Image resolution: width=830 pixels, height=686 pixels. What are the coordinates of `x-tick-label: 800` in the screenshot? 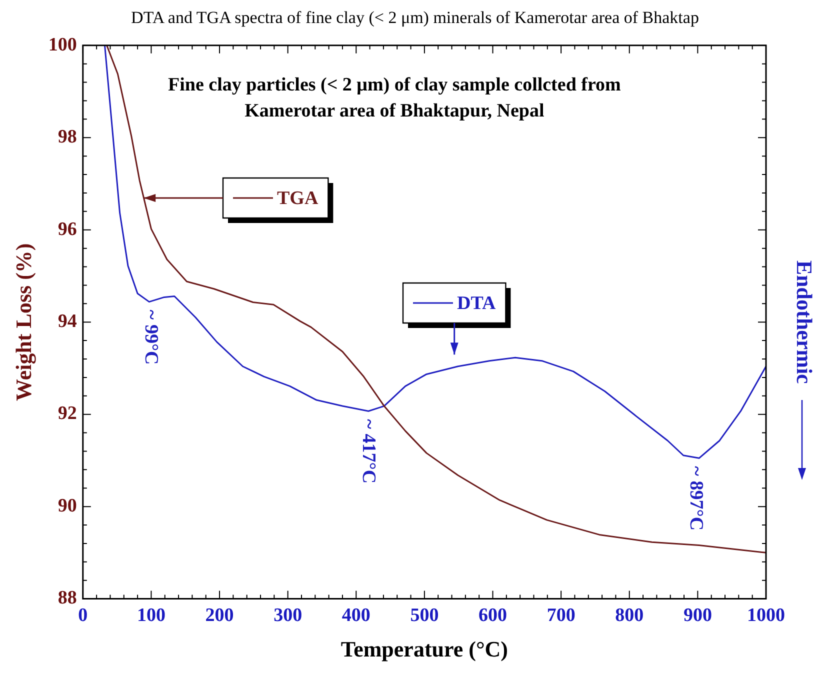 It's located at (629, 615).